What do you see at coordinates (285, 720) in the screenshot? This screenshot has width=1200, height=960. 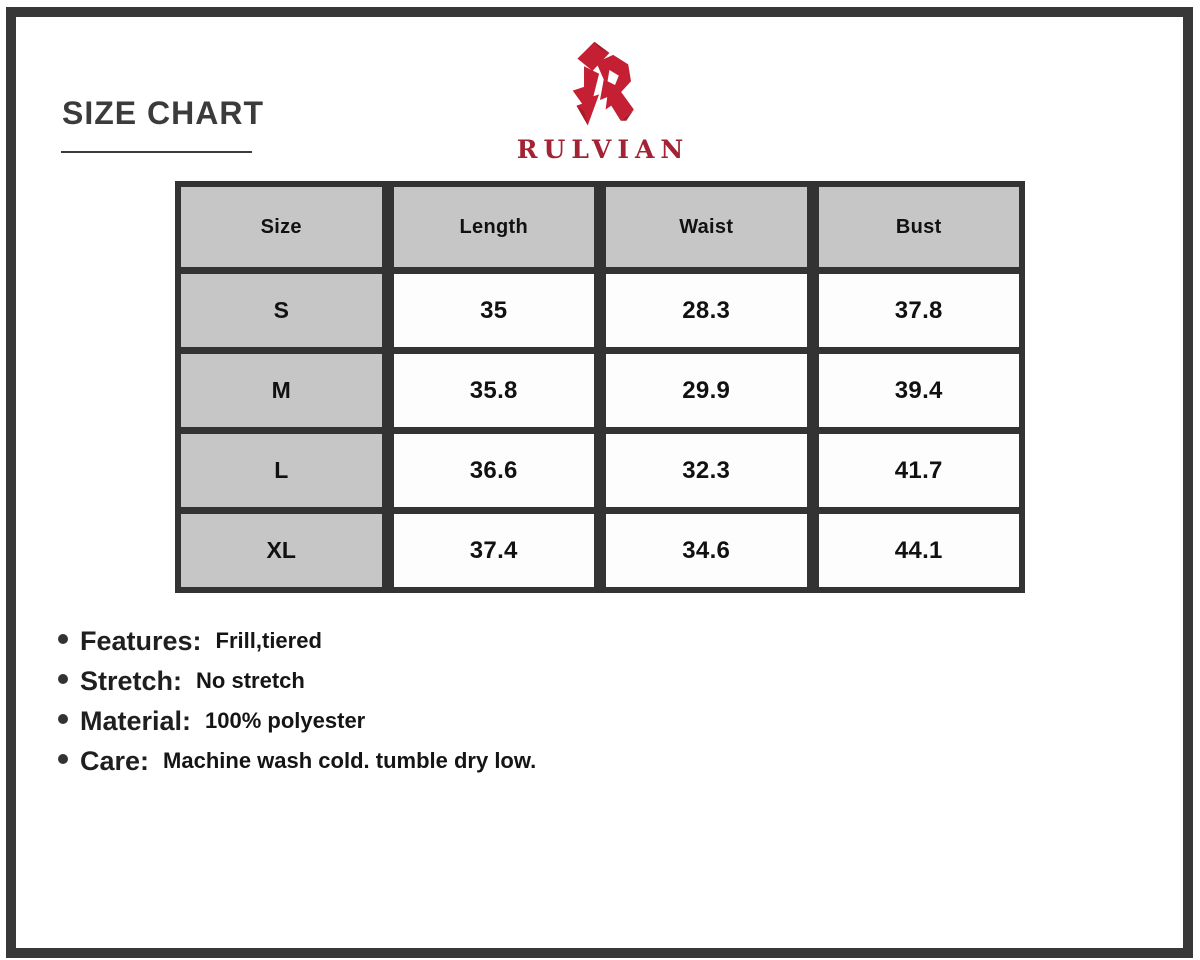 I see `detail-value-material: 100% polyester` at bounding box center [285, 720].